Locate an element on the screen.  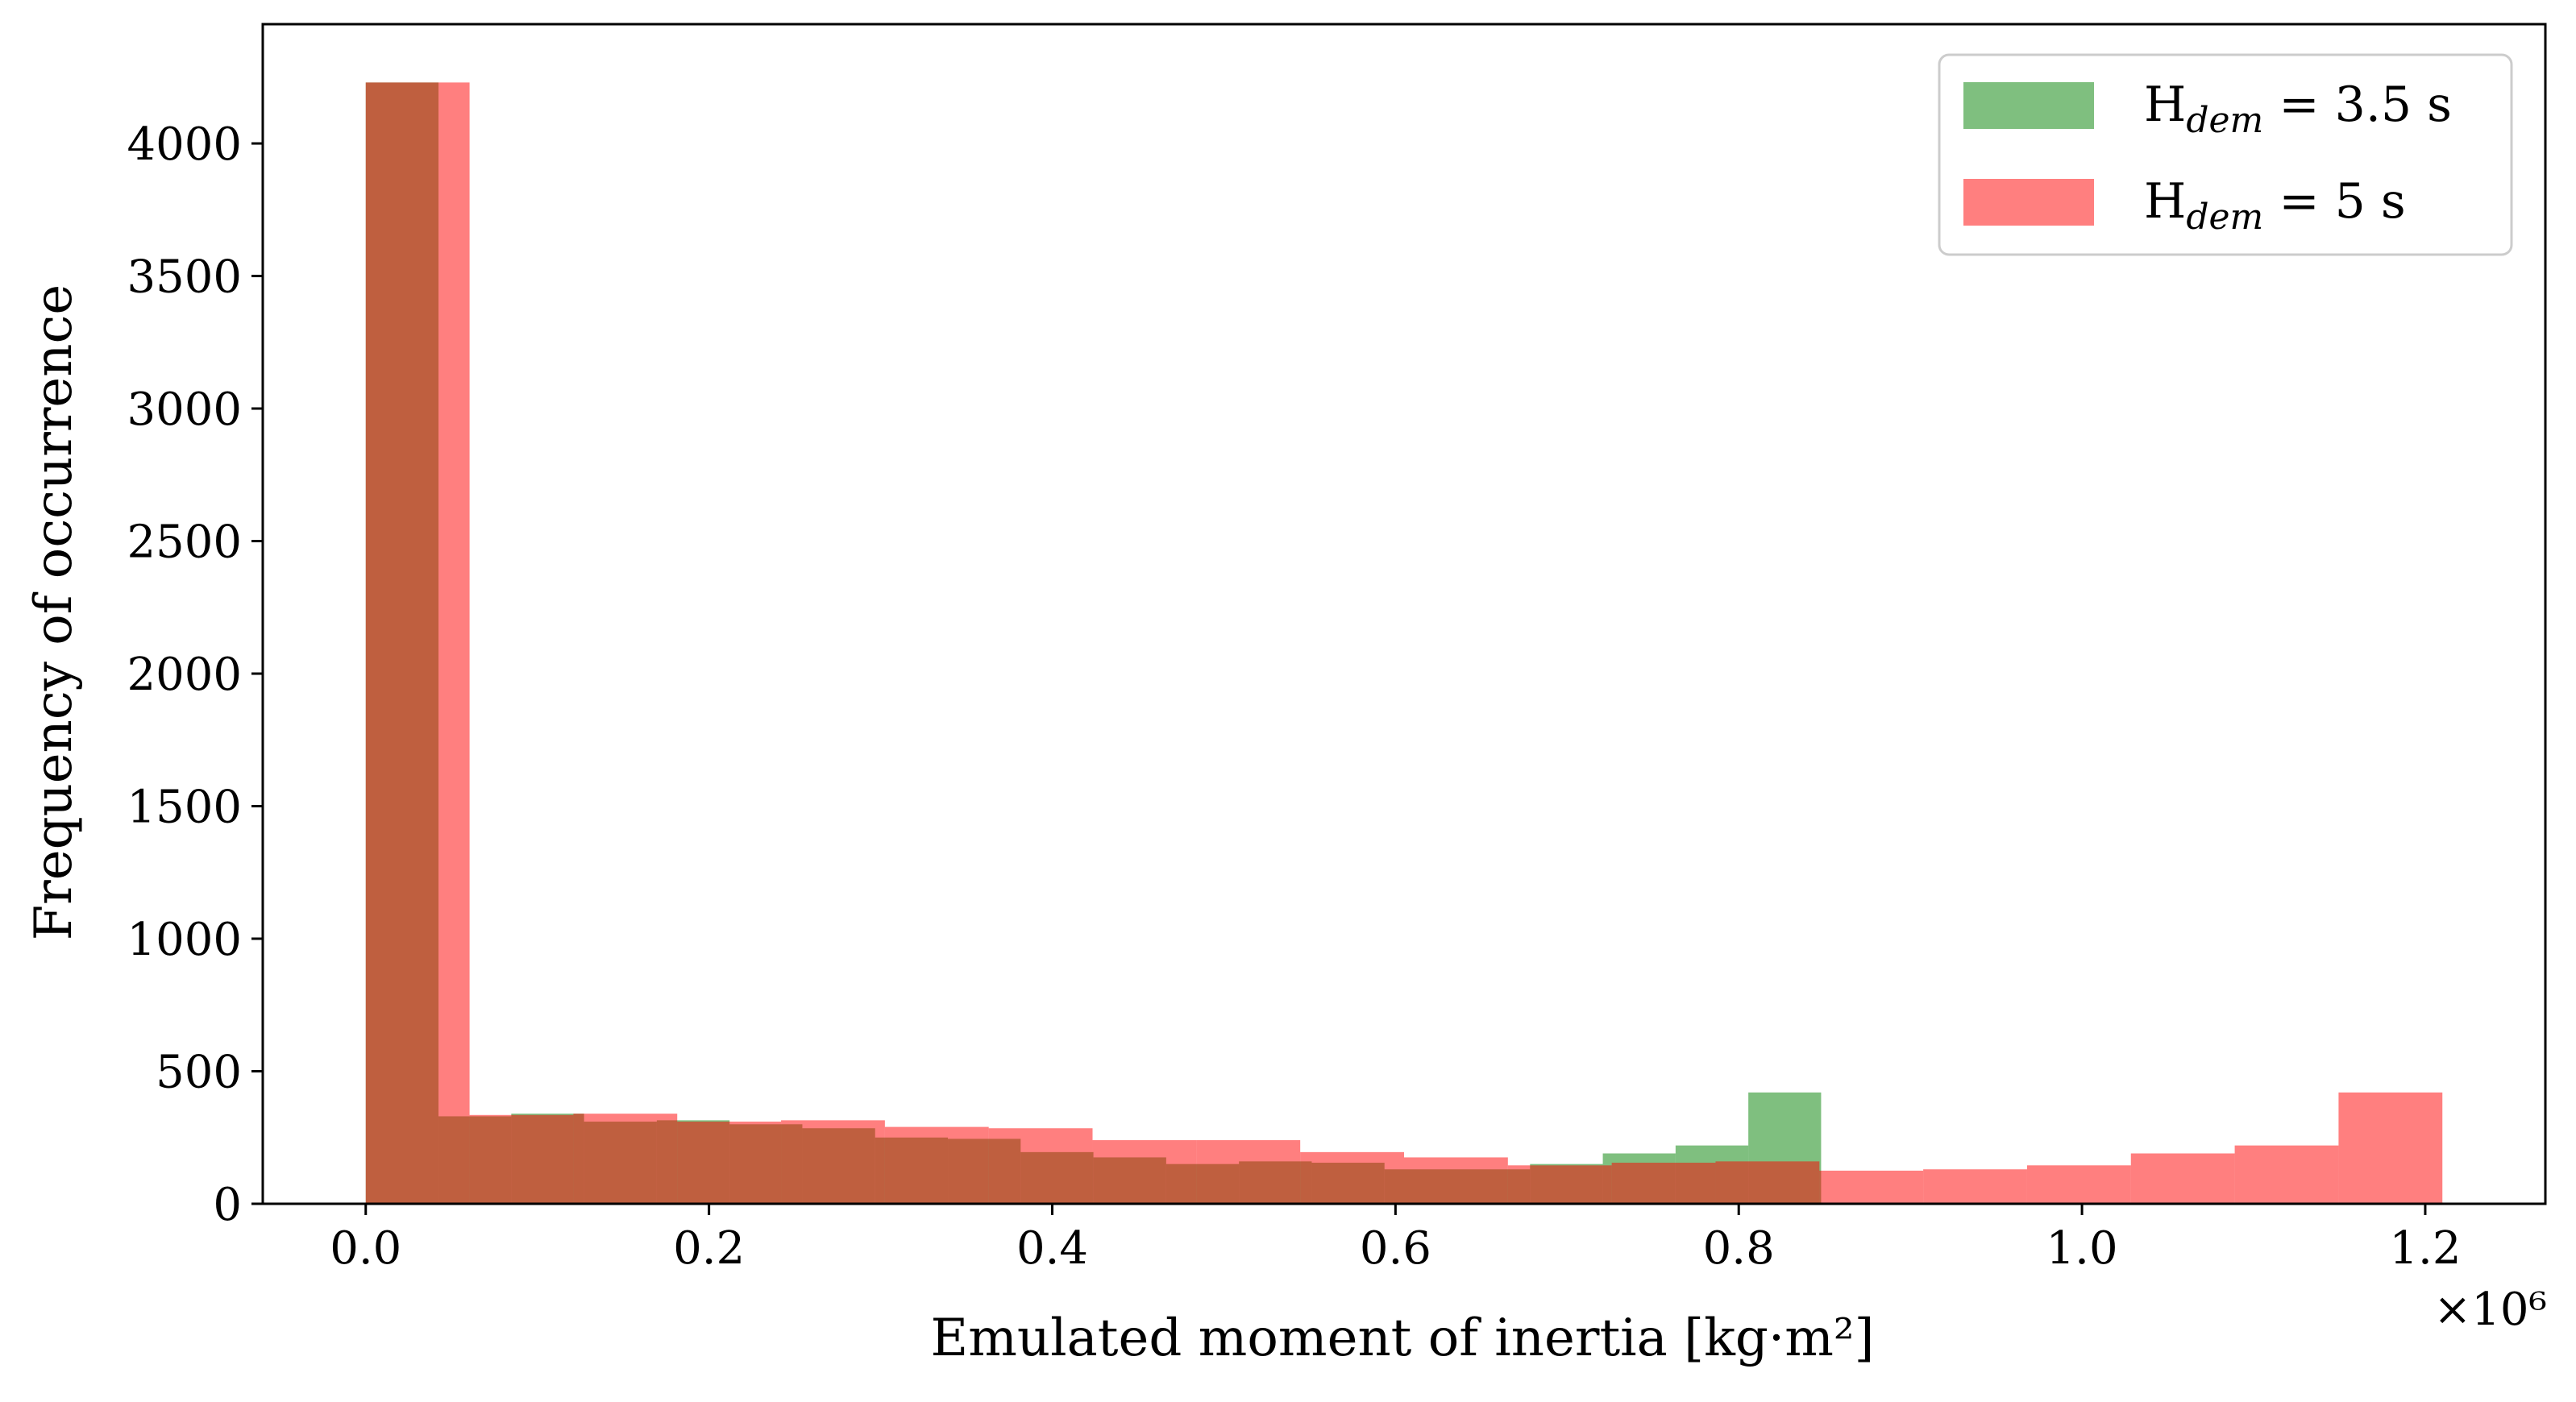
x-tick-label: 1.2 is located at coordinates (2425, 1248).